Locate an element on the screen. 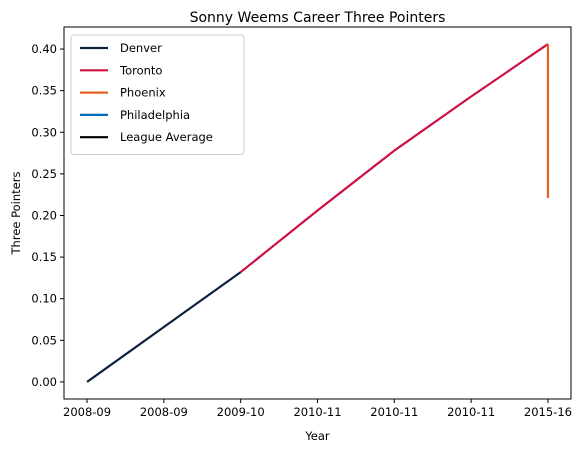 The height and width of the screenshot is (453, 582). y-tick-label: 0.30 is located at coordinates (44, 132).